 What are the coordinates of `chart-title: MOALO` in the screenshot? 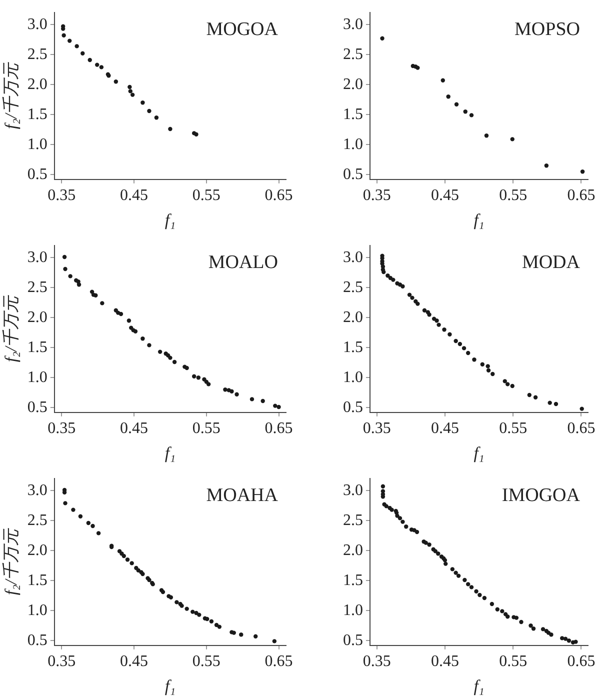 It's located at (243, 263).